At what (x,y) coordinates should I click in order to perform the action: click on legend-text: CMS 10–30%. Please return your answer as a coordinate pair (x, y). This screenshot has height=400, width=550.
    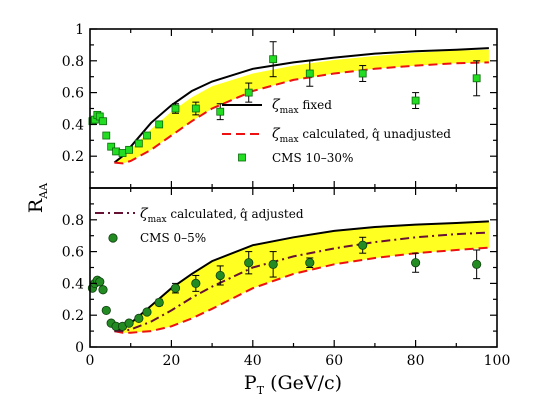
    Looking at the image, I should click on (312, 158).